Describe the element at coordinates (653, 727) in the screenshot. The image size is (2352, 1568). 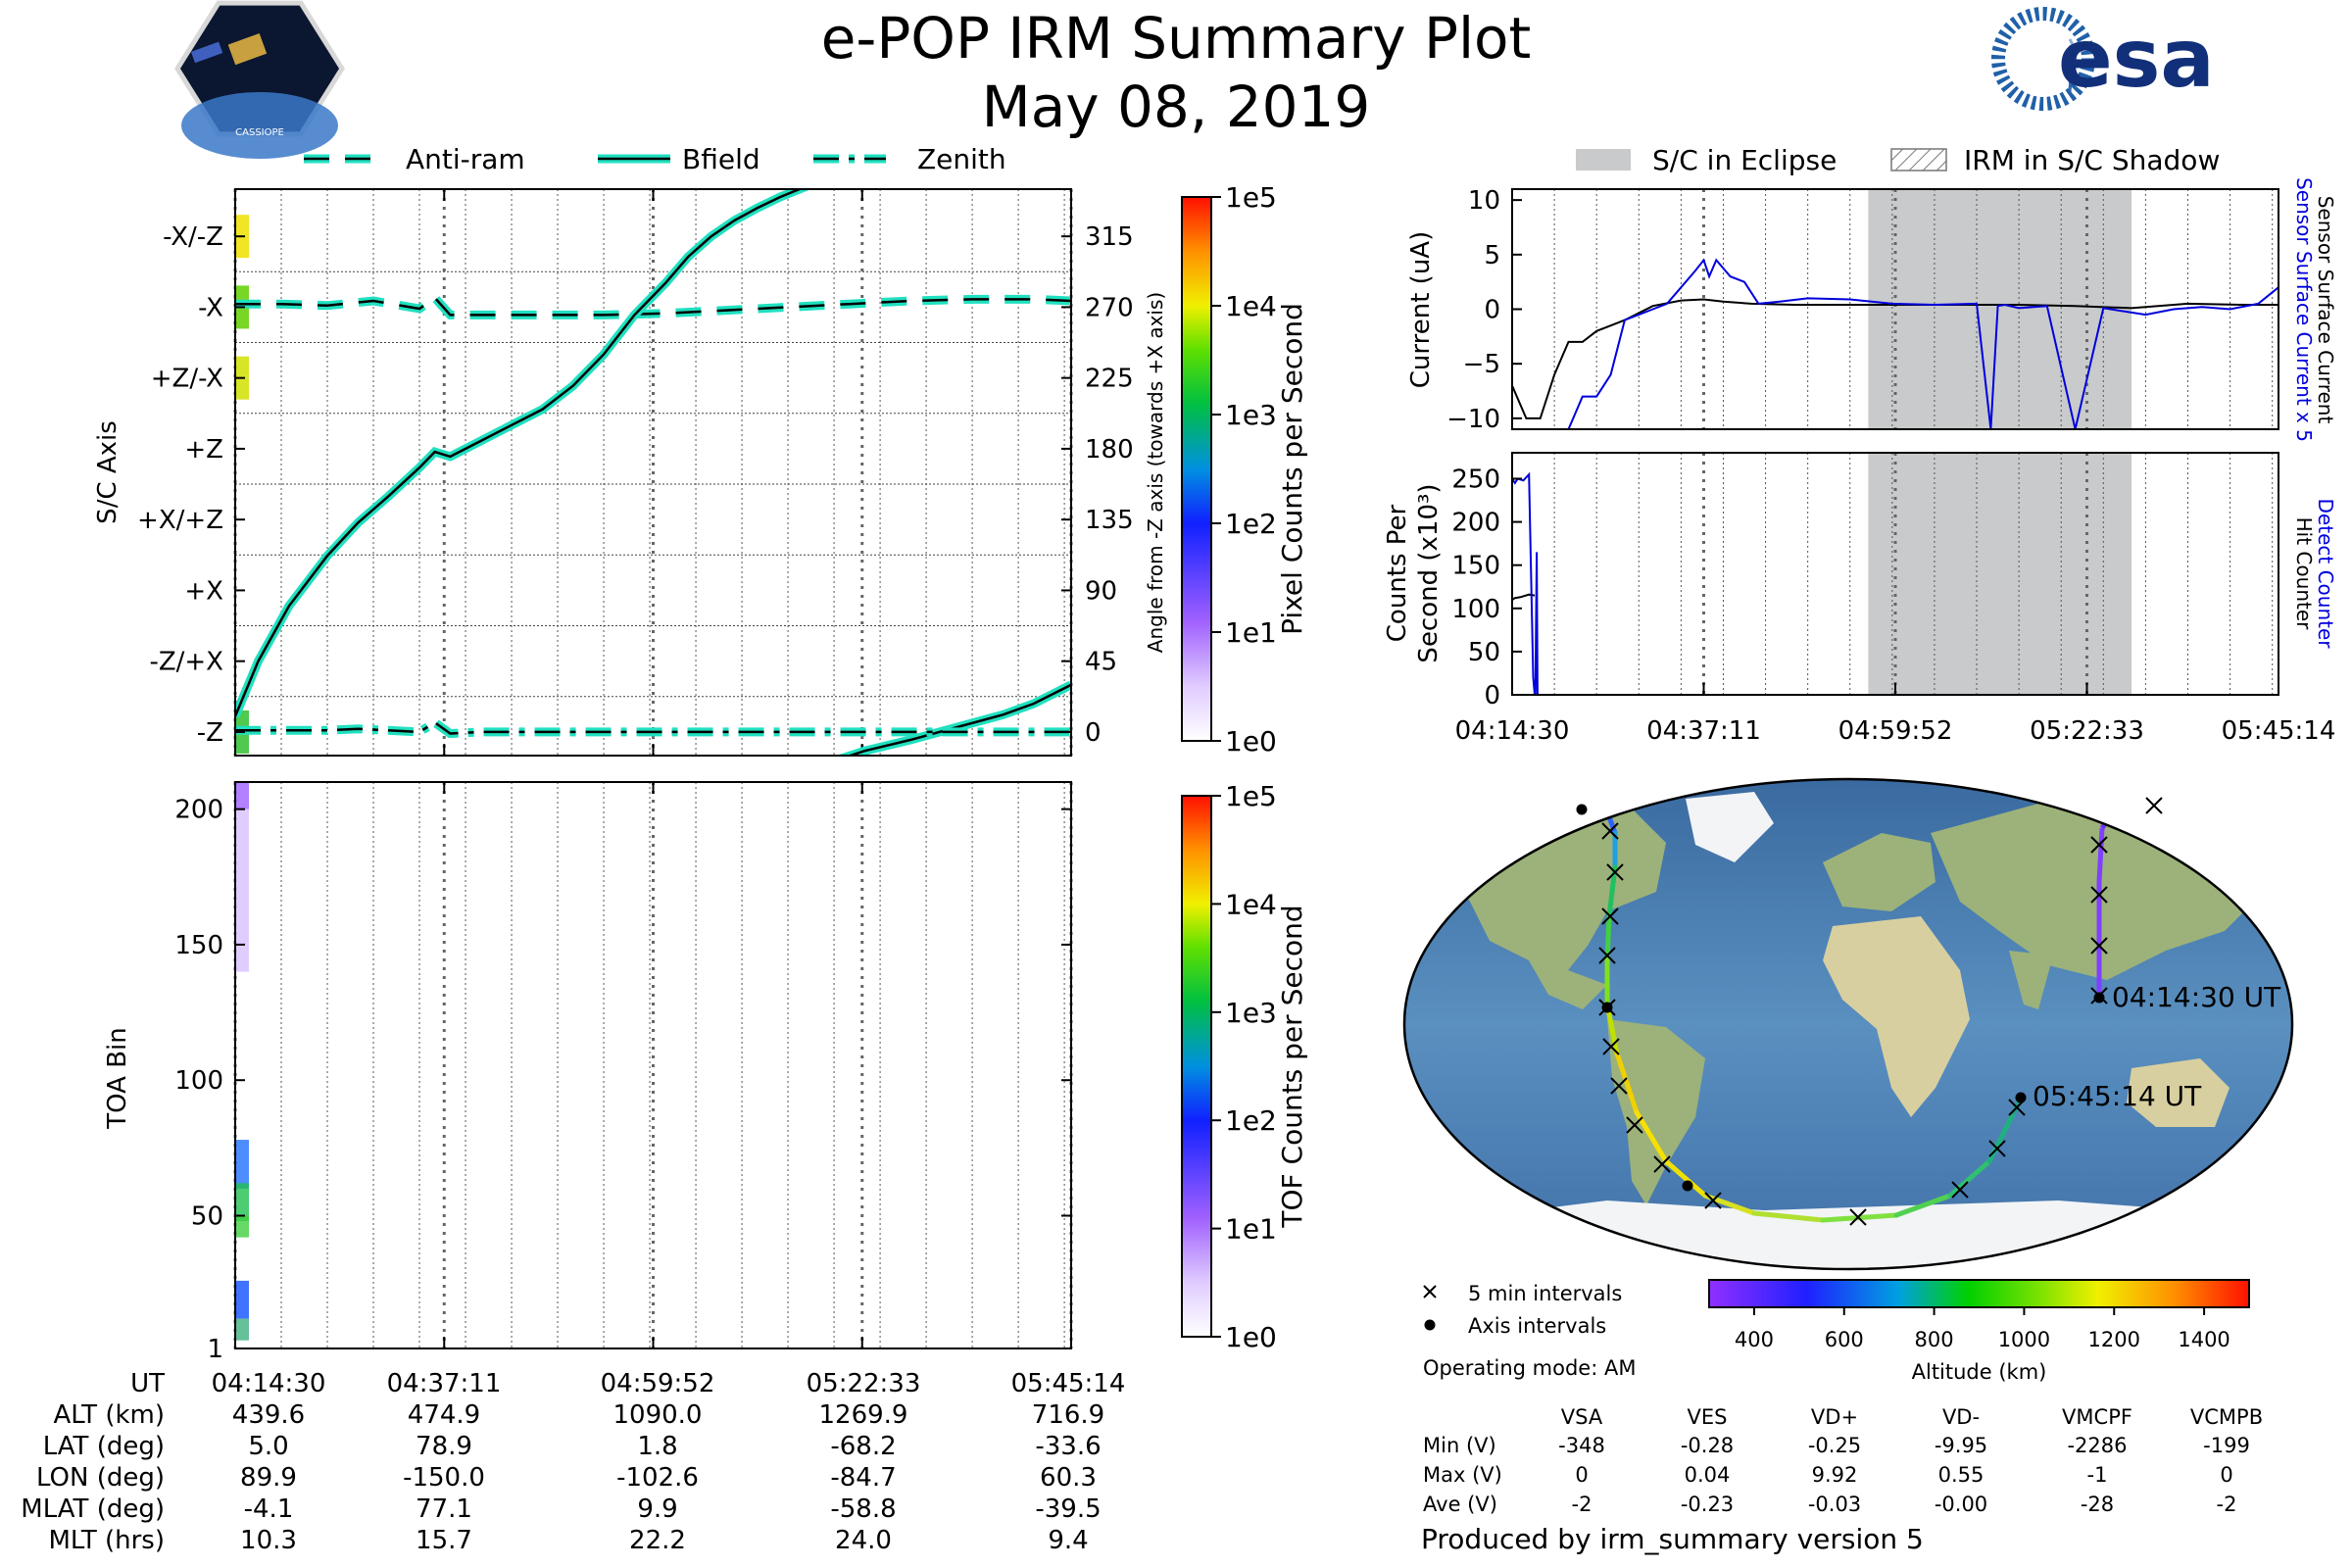
I see `series-zenith-line` at that location.